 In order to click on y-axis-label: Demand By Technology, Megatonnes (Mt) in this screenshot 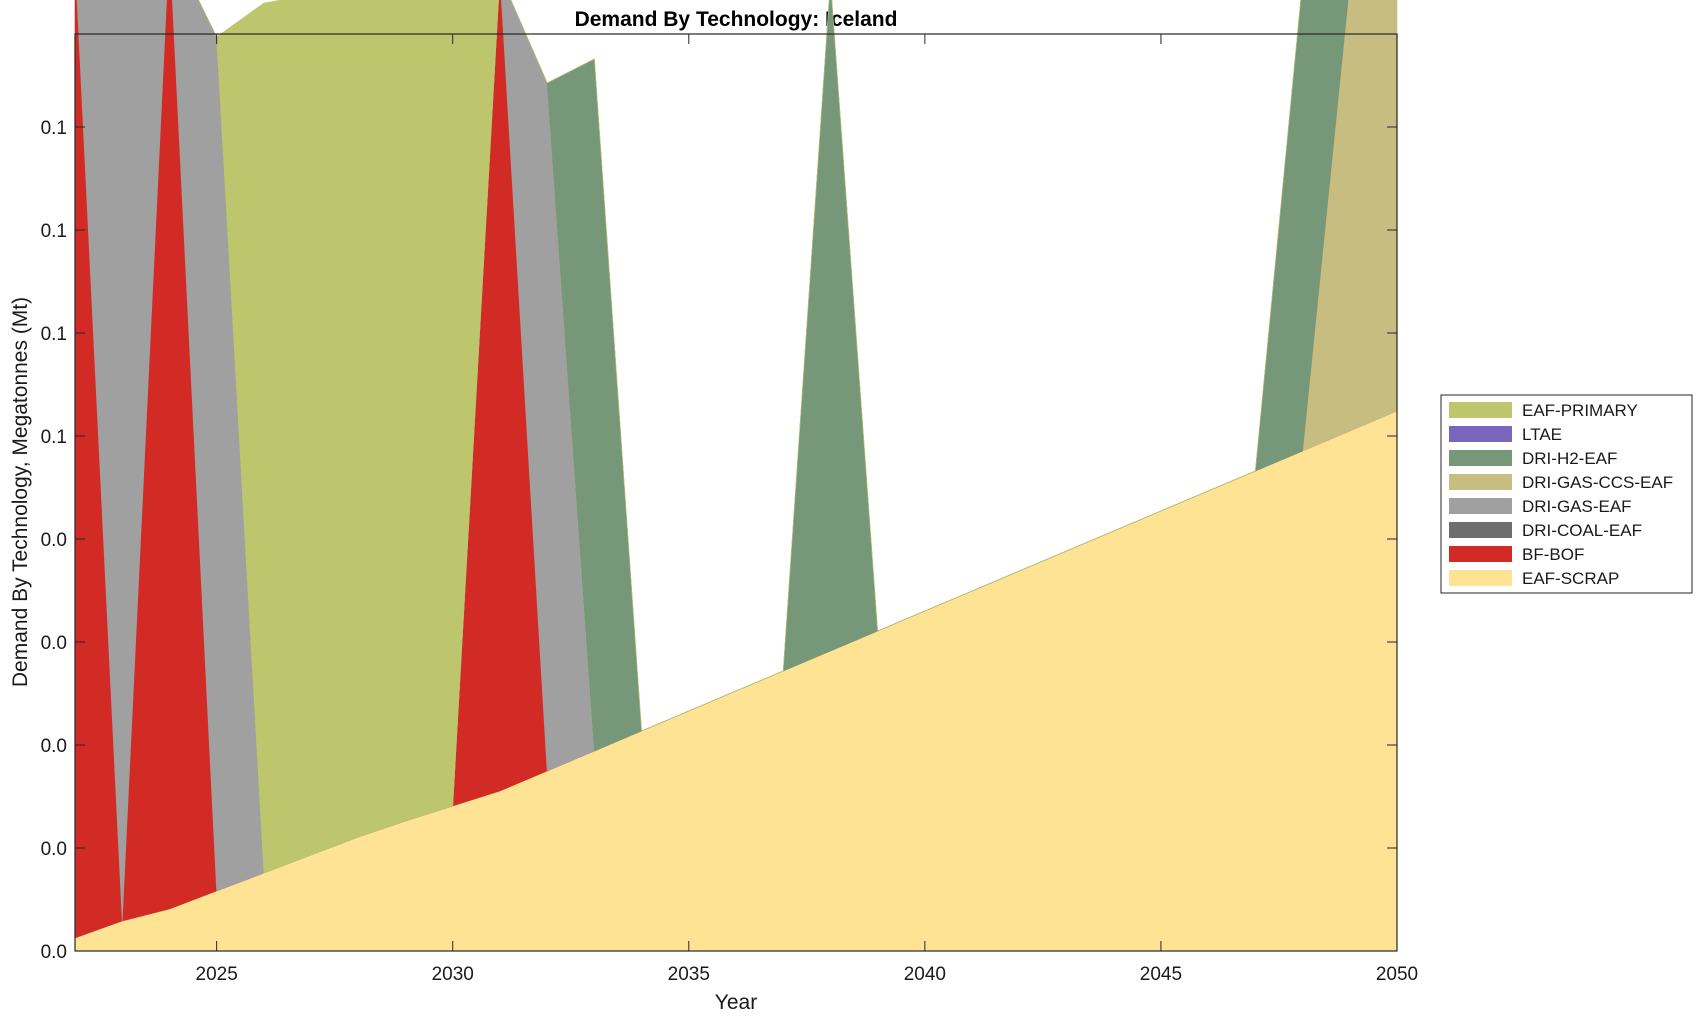, I will do `click(20, 492)`.